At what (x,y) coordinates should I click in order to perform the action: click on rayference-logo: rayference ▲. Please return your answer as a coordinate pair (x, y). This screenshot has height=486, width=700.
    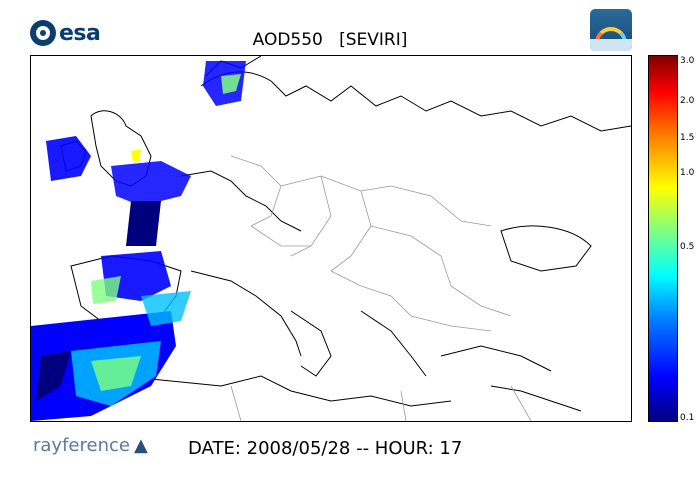
    Looking at the image, I should click on (90, 445).